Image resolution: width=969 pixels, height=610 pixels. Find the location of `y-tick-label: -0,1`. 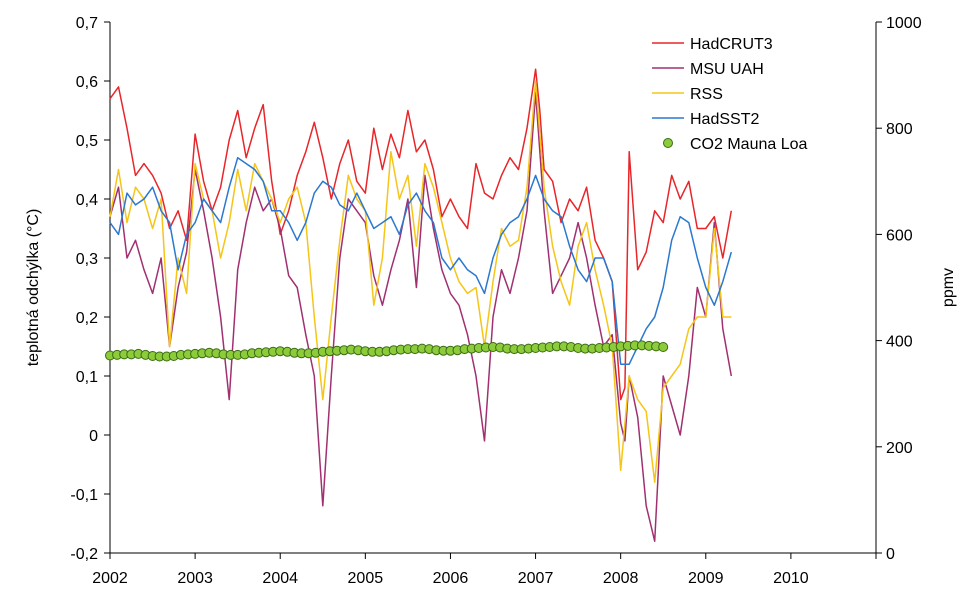

y-tick-label: -0,1 is located at coordinates (84, 495).